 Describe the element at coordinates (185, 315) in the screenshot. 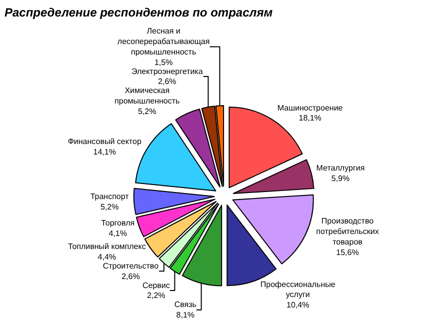

I see `data-label: 8,1%` at that location.